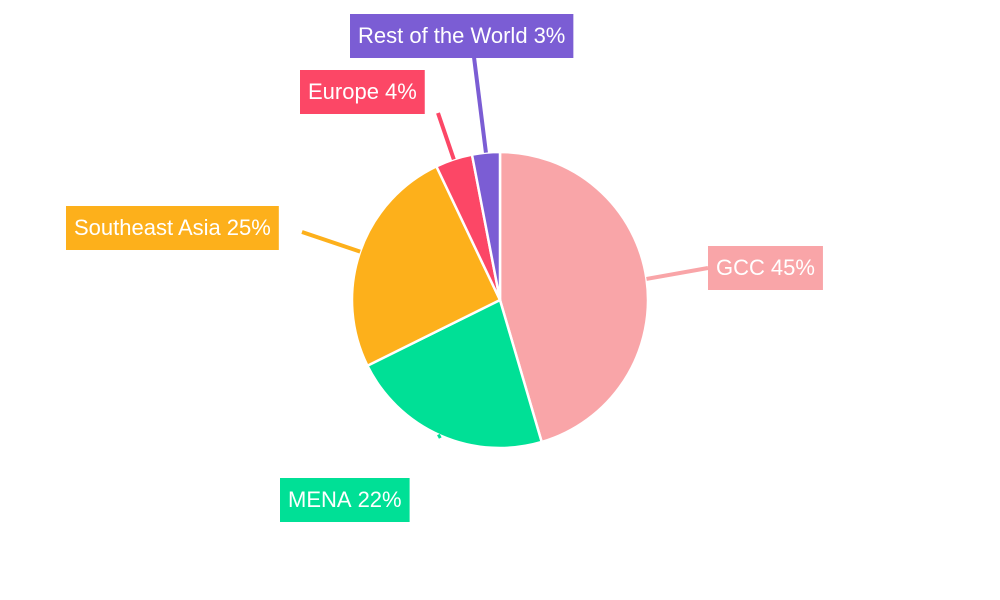 This screenshot has height=600, width=1000. I want to click on data-label: Southeast Asia 25%, so click(172, 227).